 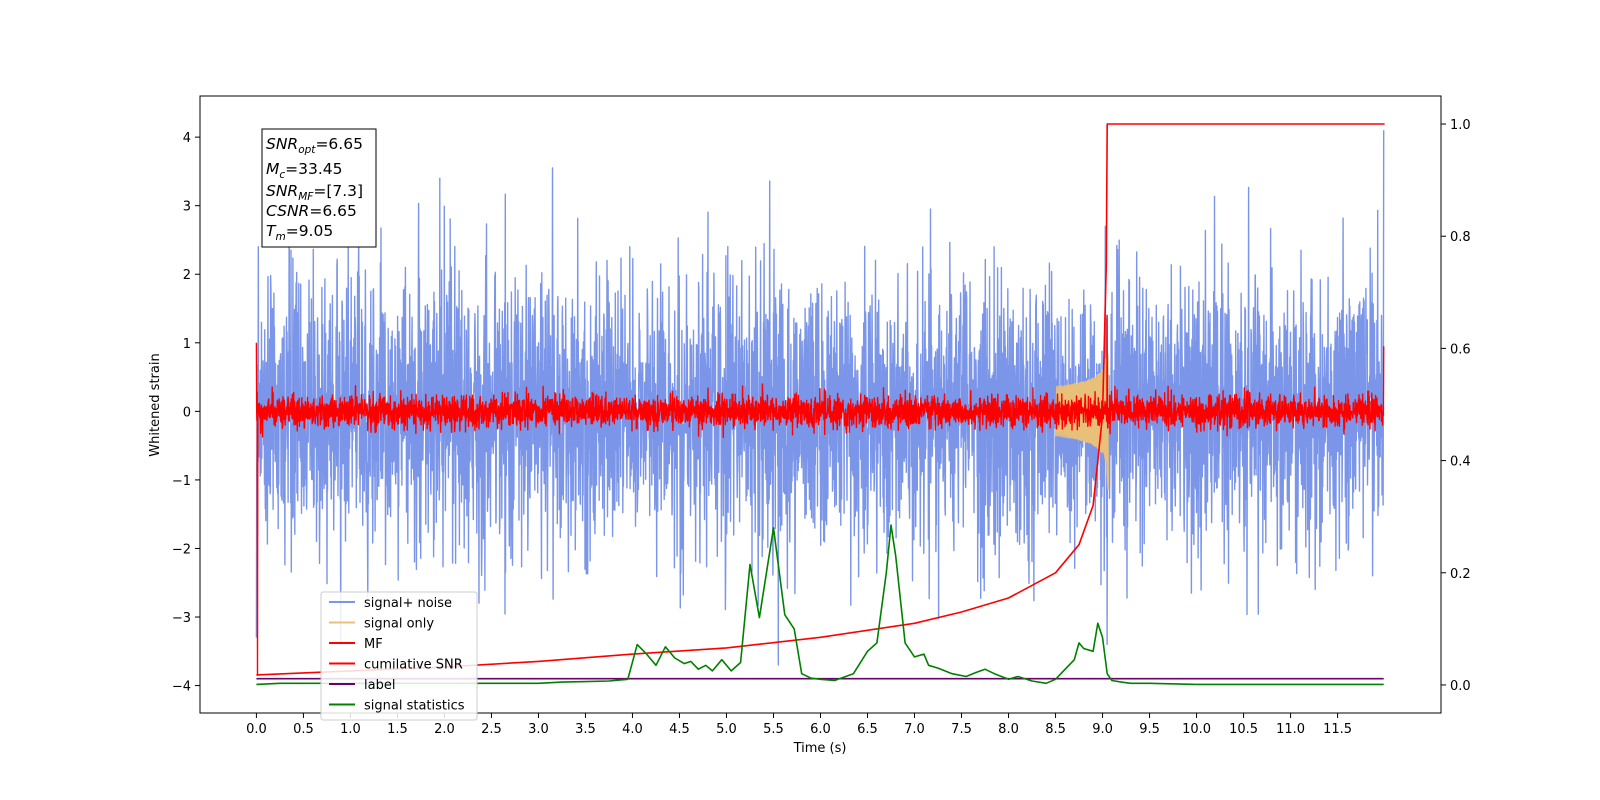 What do you see at coordinates (1460, 462) in the screenshot?
I see `y-right-tick-label: 0.4` at bounding box center [1460, 462].